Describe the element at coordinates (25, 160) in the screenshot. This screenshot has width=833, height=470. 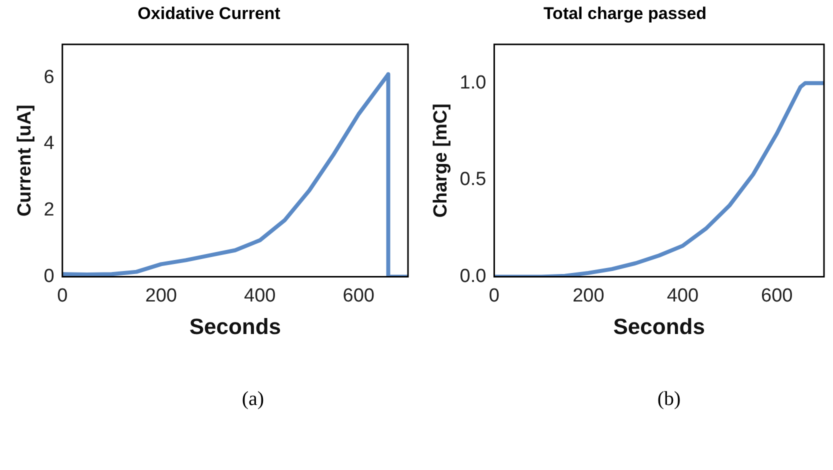
I see `y-axis-title: Current [uA]` at that location.